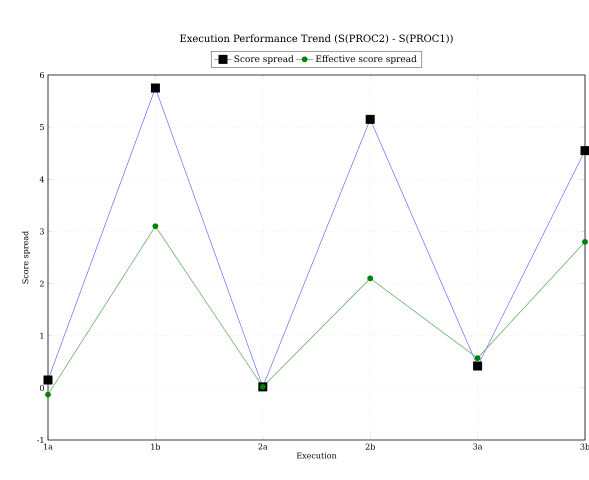  What do you see at coordinates (366, 59) in the screenshot?
I see `legend-label: Effective score spread` at bounding box center [366, 59].